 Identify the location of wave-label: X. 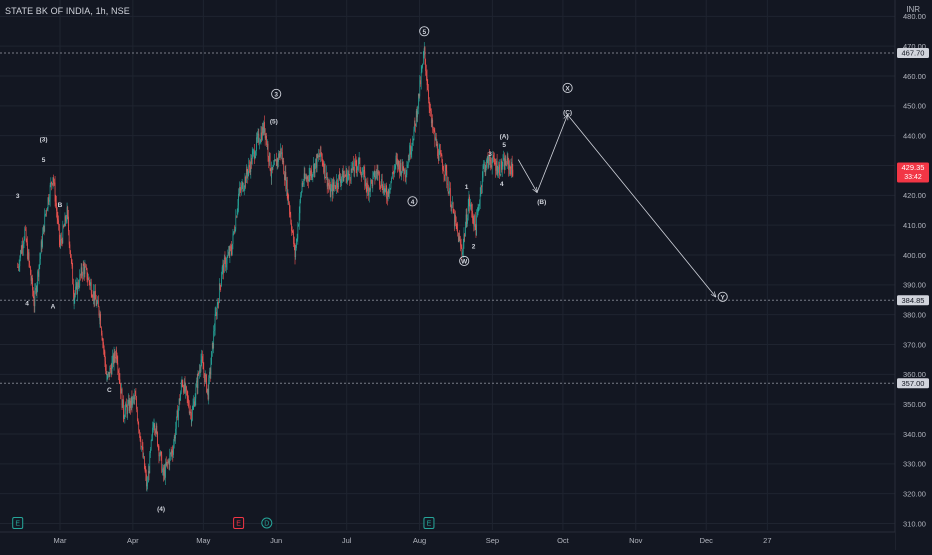
(567, 87).